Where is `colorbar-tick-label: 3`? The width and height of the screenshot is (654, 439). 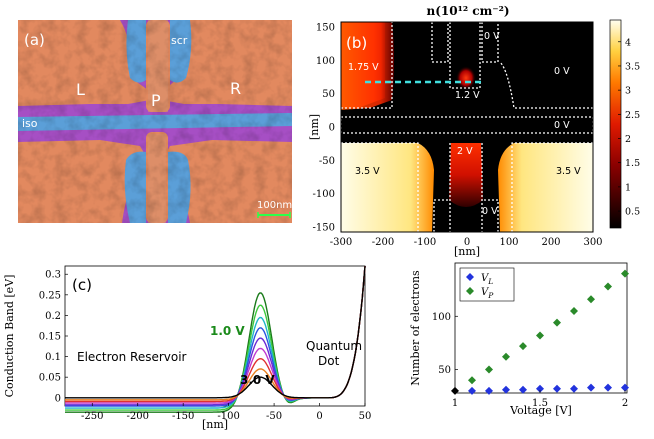 colorbar-tick-label: 3 is located at coordinates (628, 91).